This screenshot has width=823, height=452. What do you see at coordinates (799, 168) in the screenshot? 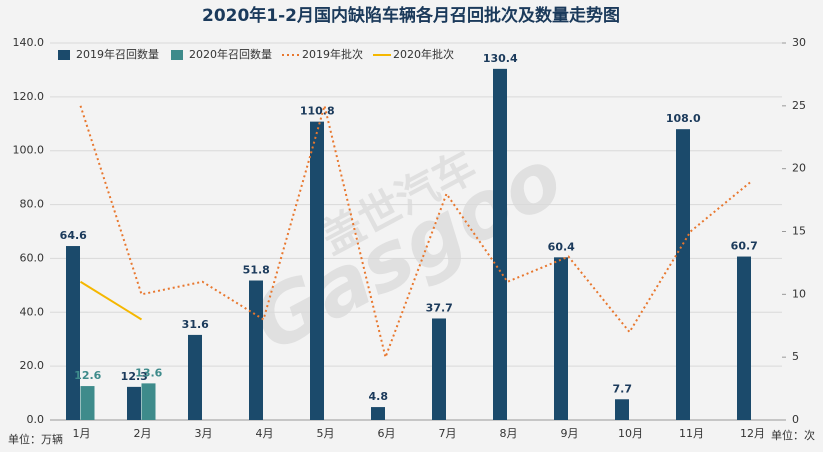
I see `y2-tick-label: 20` at bounding box center [799, 168].